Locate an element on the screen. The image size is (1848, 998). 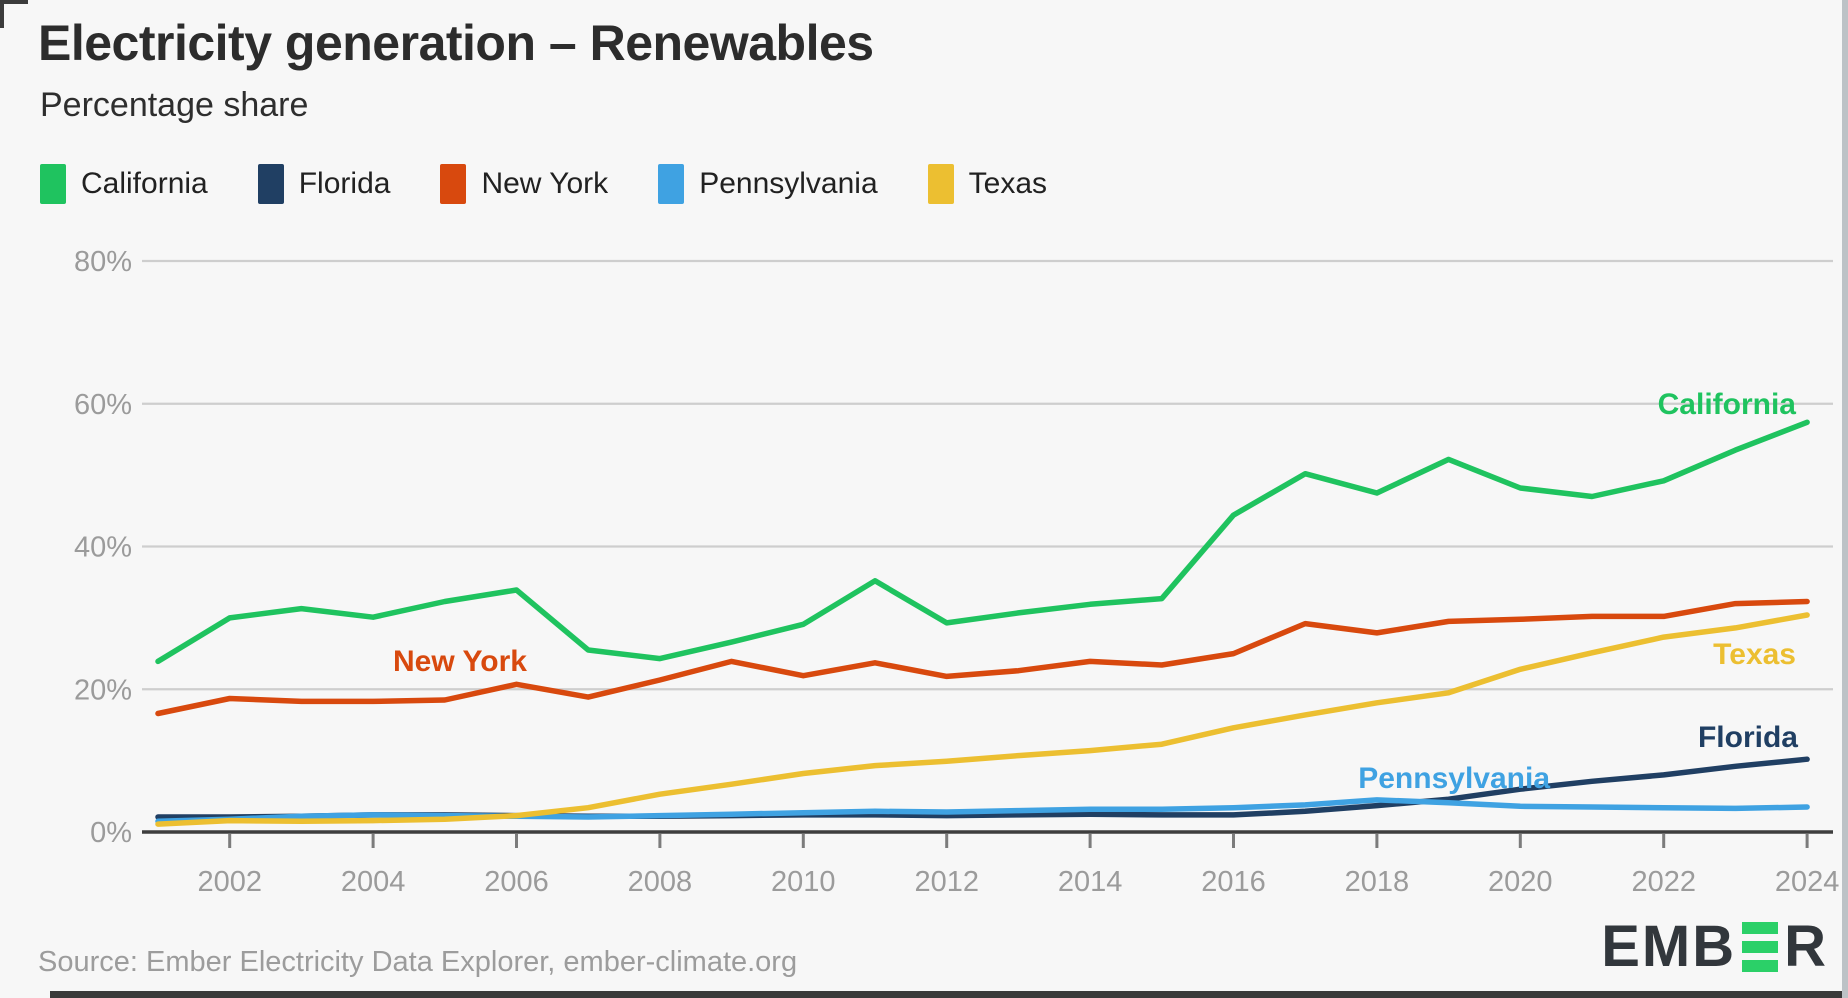
x-tick-label-2012: 2012 is located at coordinates (946, 882).